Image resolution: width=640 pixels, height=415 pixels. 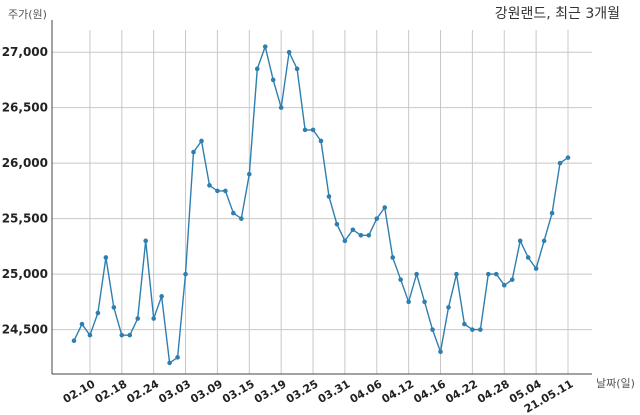 What do you see at coordinates (25, 163) in the screenshot?
I see `y-tick-label: 26,000` at bounding box center [25, 163].